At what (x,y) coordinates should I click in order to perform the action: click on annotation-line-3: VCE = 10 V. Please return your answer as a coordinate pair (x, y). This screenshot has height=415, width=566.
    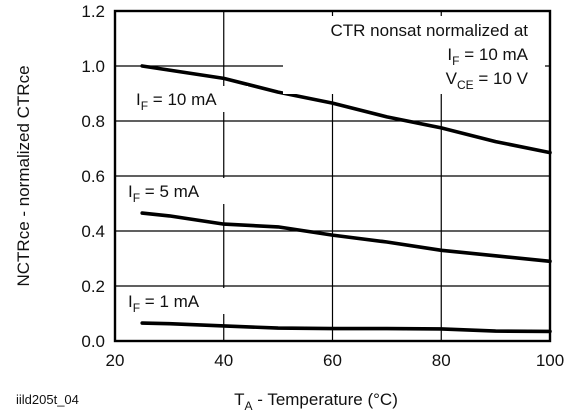
    Looking at the image, I should click on (487, 80).